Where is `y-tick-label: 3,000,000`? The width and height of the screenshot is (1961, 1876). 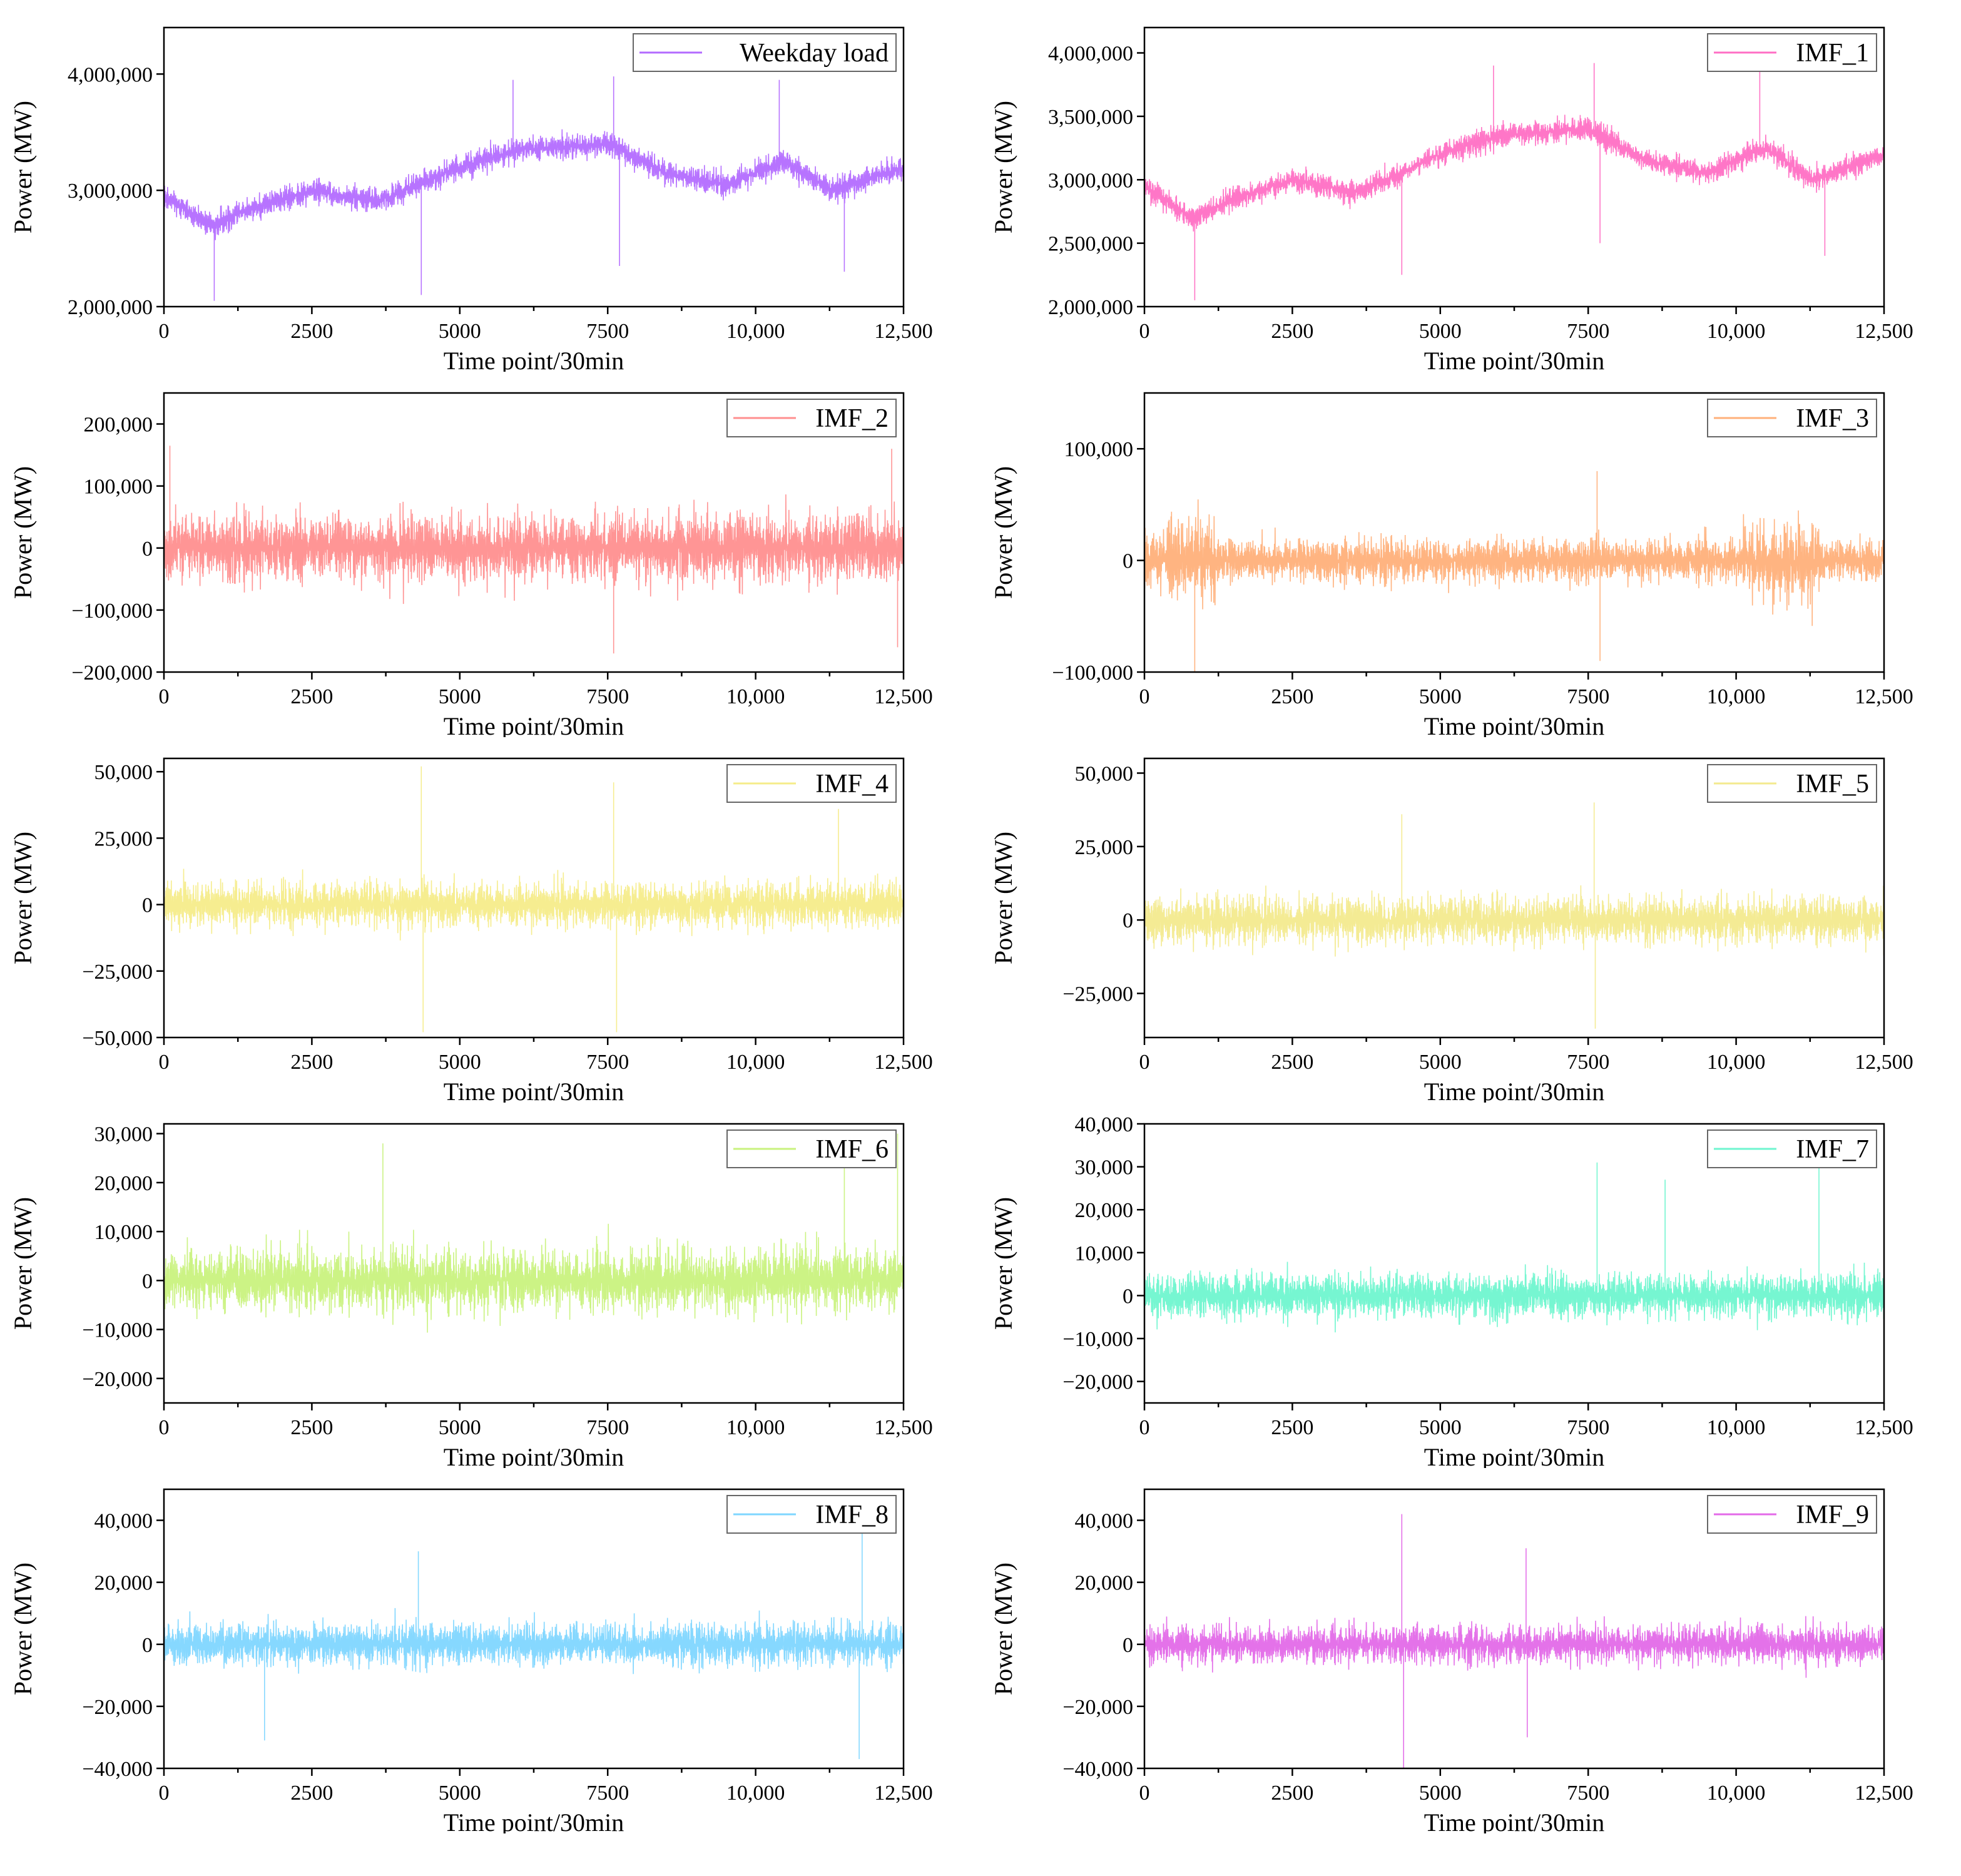
y-tick-label: 3,000,000 is located at coordinates (110, 191).